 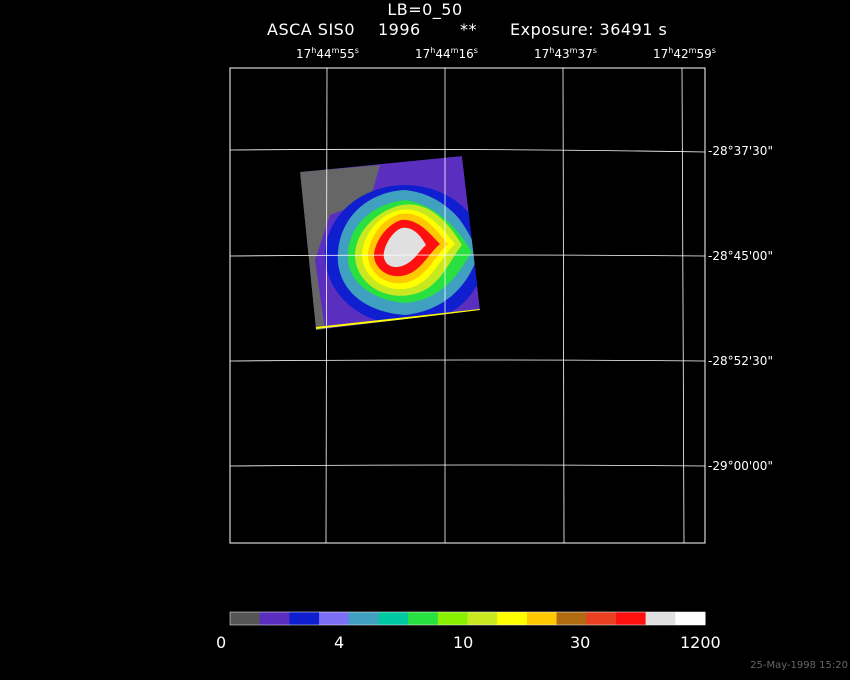 What do you see at coordinates (468, 29) in the screenshot?
I see `flag-label: **` at bounding box center [468, 29].